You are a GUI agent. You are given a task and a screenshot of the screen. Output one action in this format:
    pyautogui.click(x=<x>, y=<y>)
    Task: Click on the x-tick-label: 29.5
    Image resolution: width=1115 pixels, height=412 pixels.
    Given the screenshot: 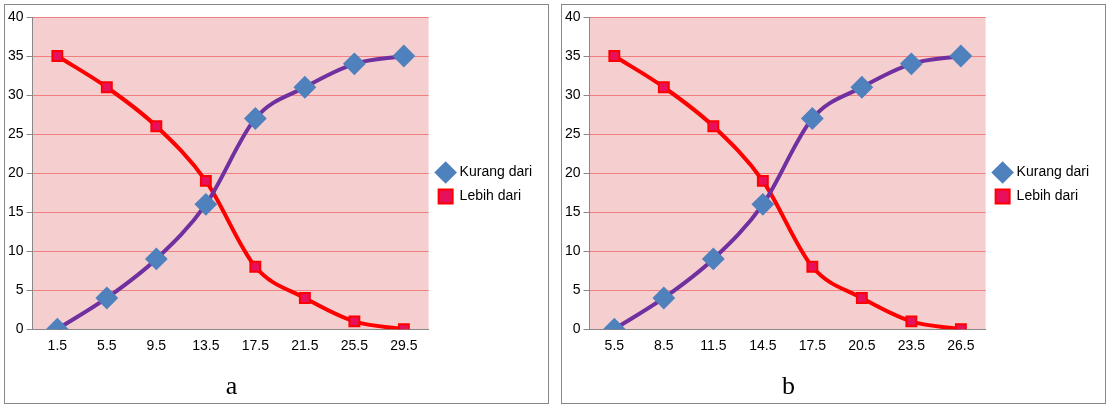 What is the action you would take?
    pyautogui.click(x=404, y=345)
    